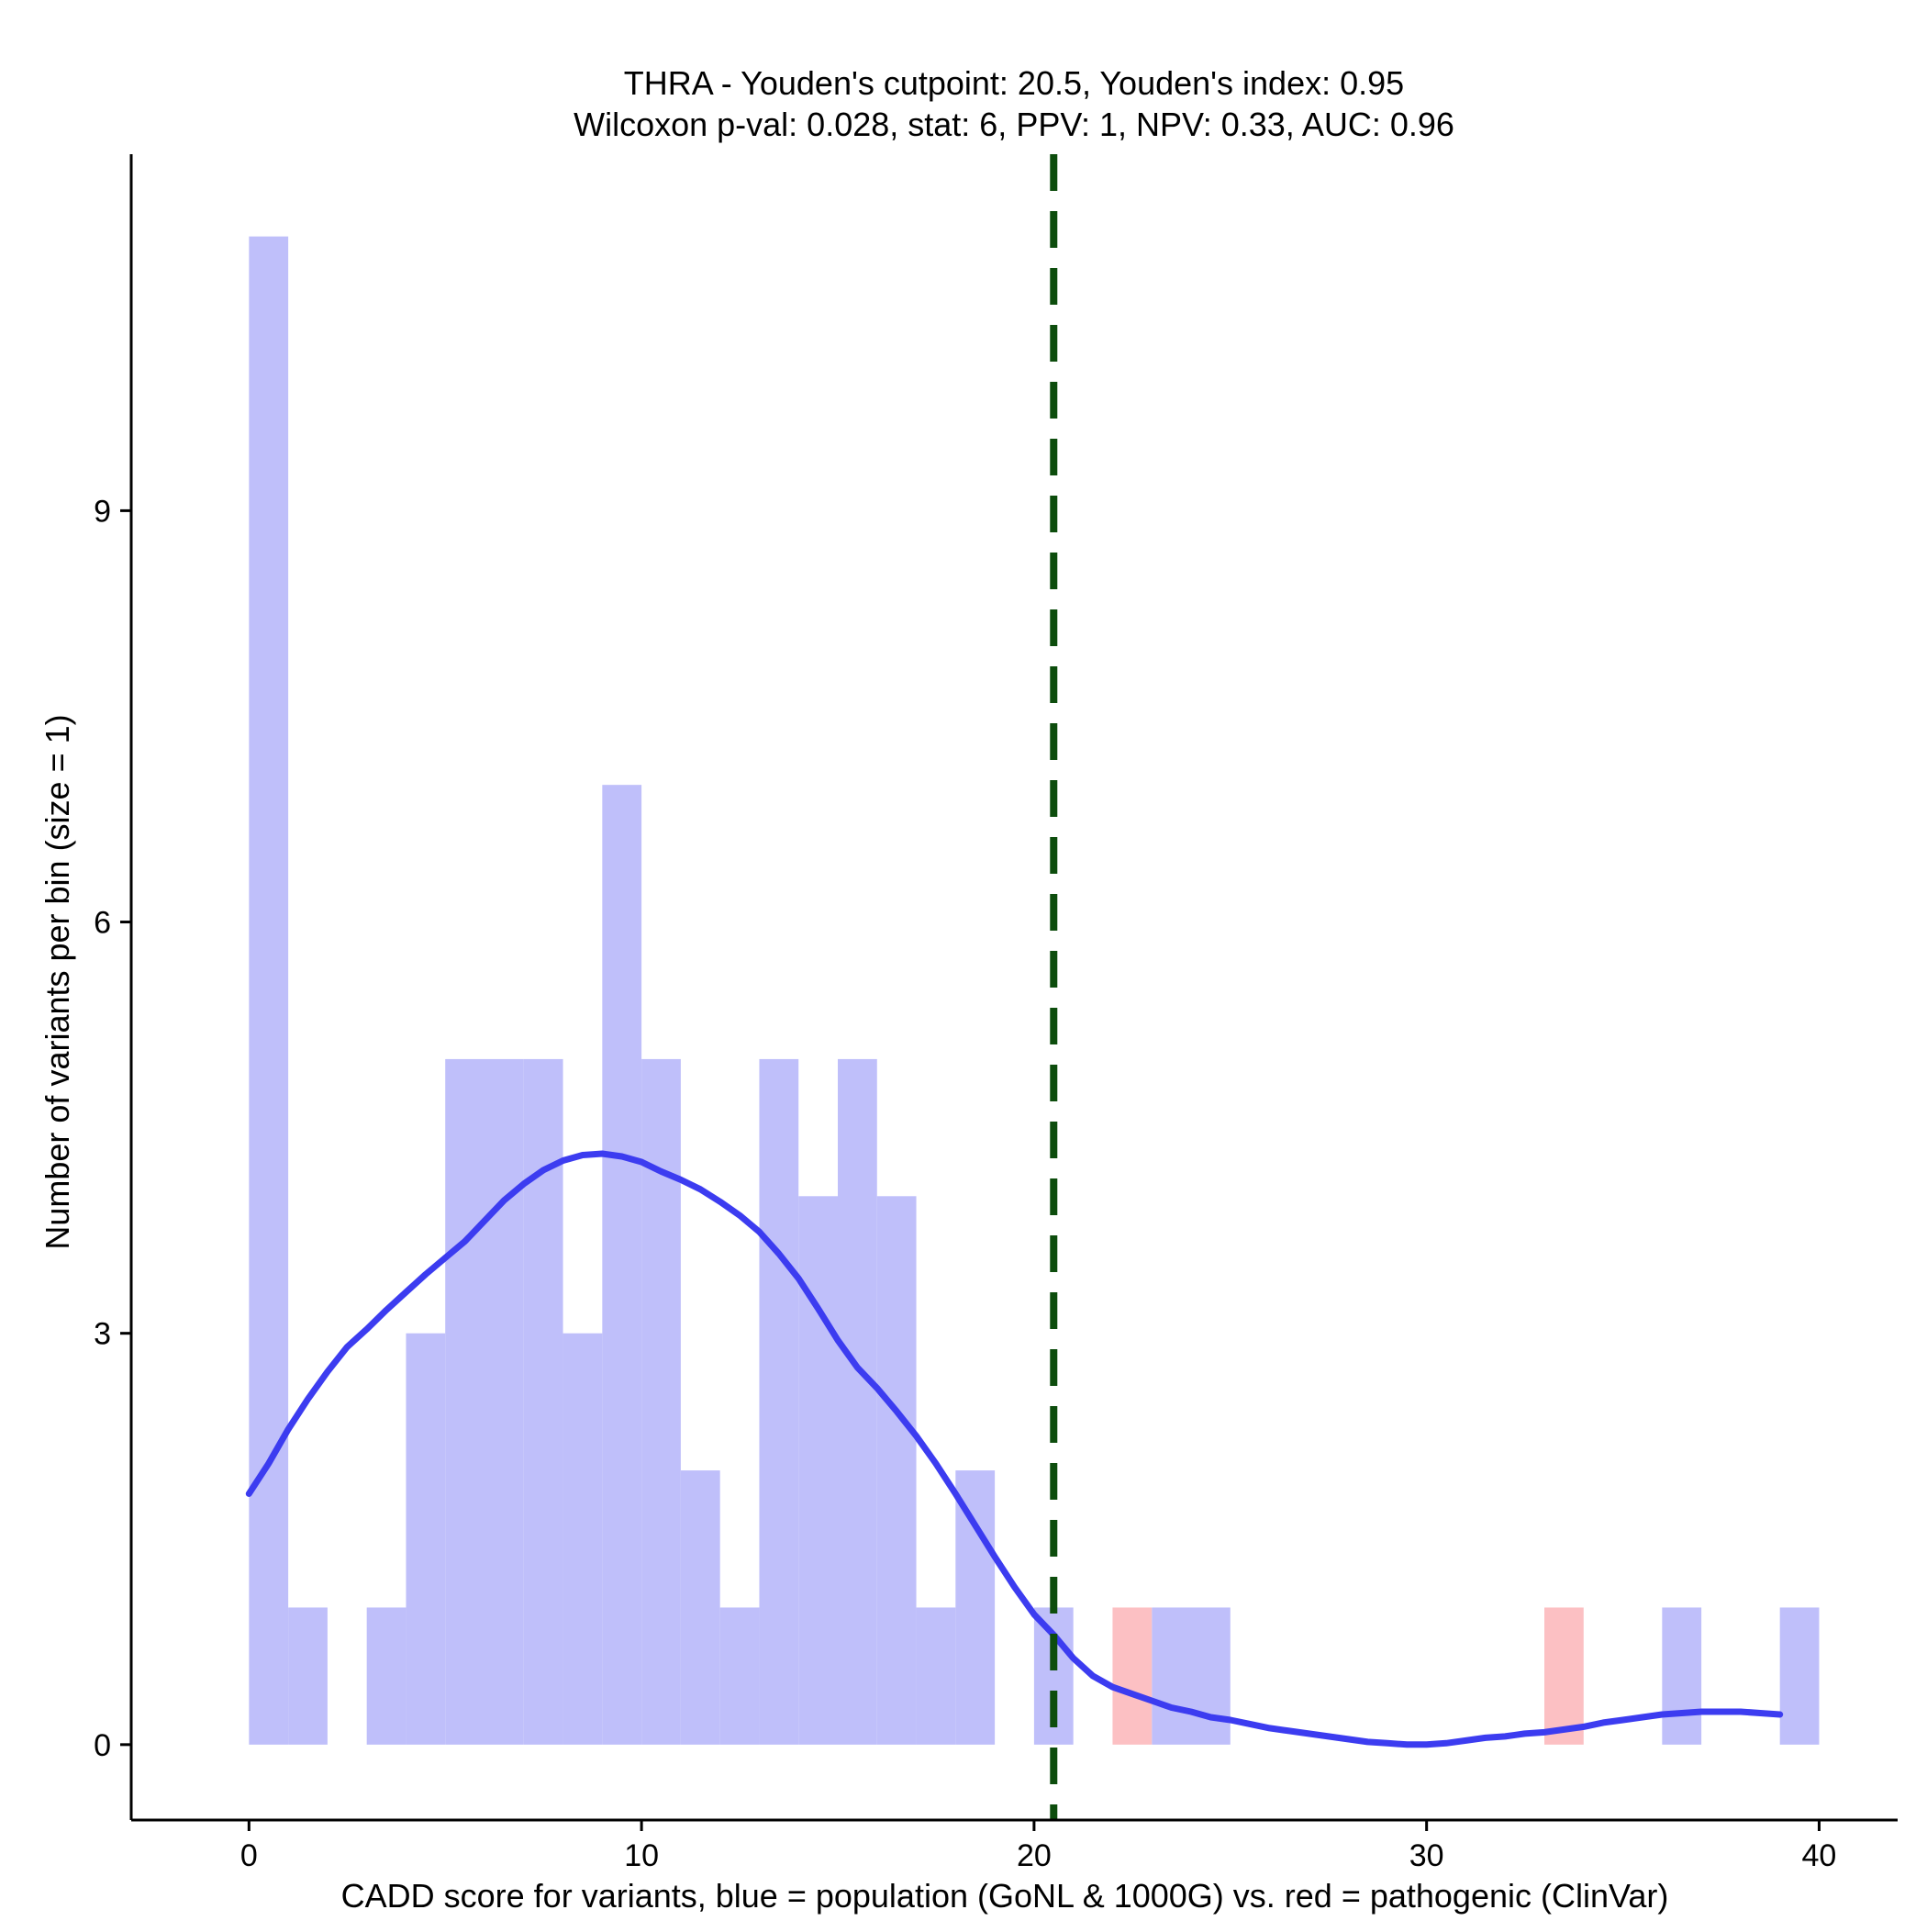 Image resolution: width=1927 pixels, height=1932 pixels. Describe the element at coordinates (102, 1334) in the screenshot. I see `y-tick-label-3: 3` at that location.